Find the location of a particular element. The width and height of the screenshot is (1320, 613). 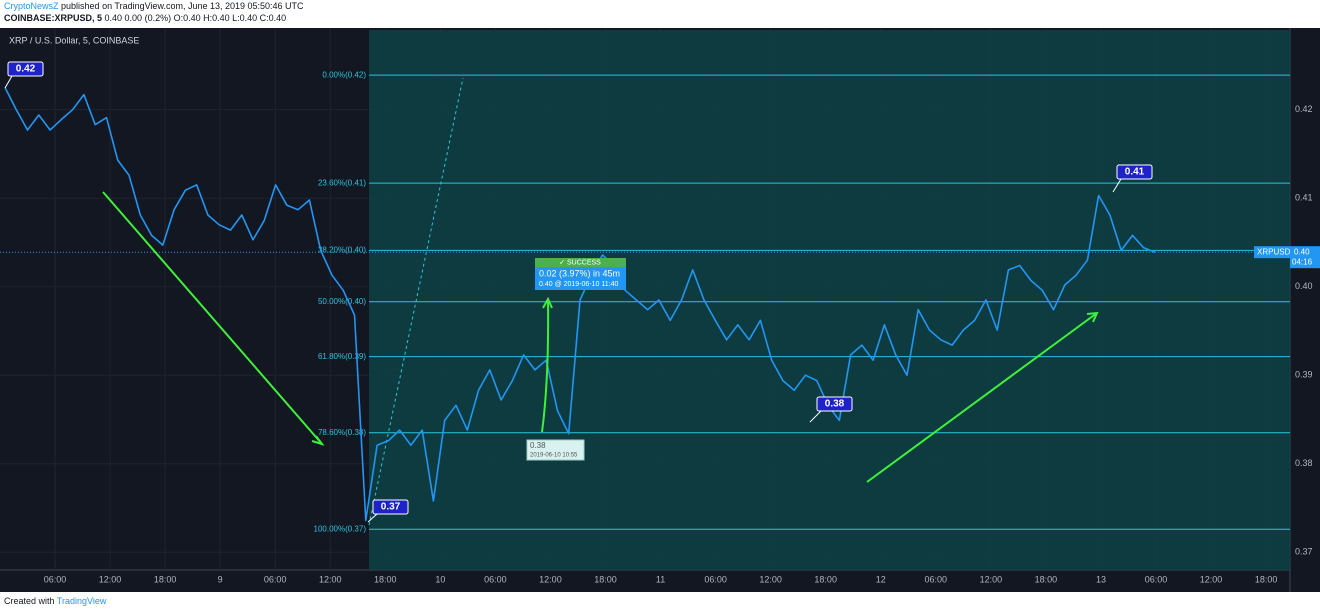

entry-price: 0.38 is located at coordinates (538, 445).